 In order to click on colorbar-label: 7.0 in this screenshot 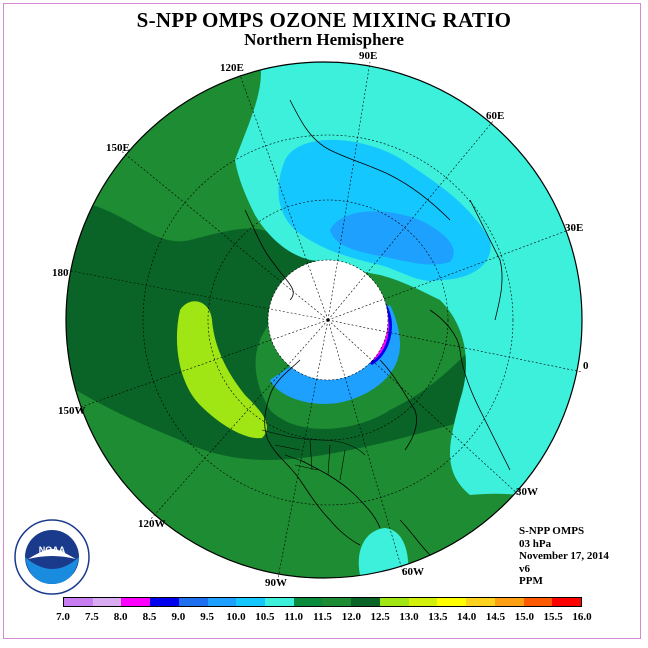, I will do `click(63, 617)`.